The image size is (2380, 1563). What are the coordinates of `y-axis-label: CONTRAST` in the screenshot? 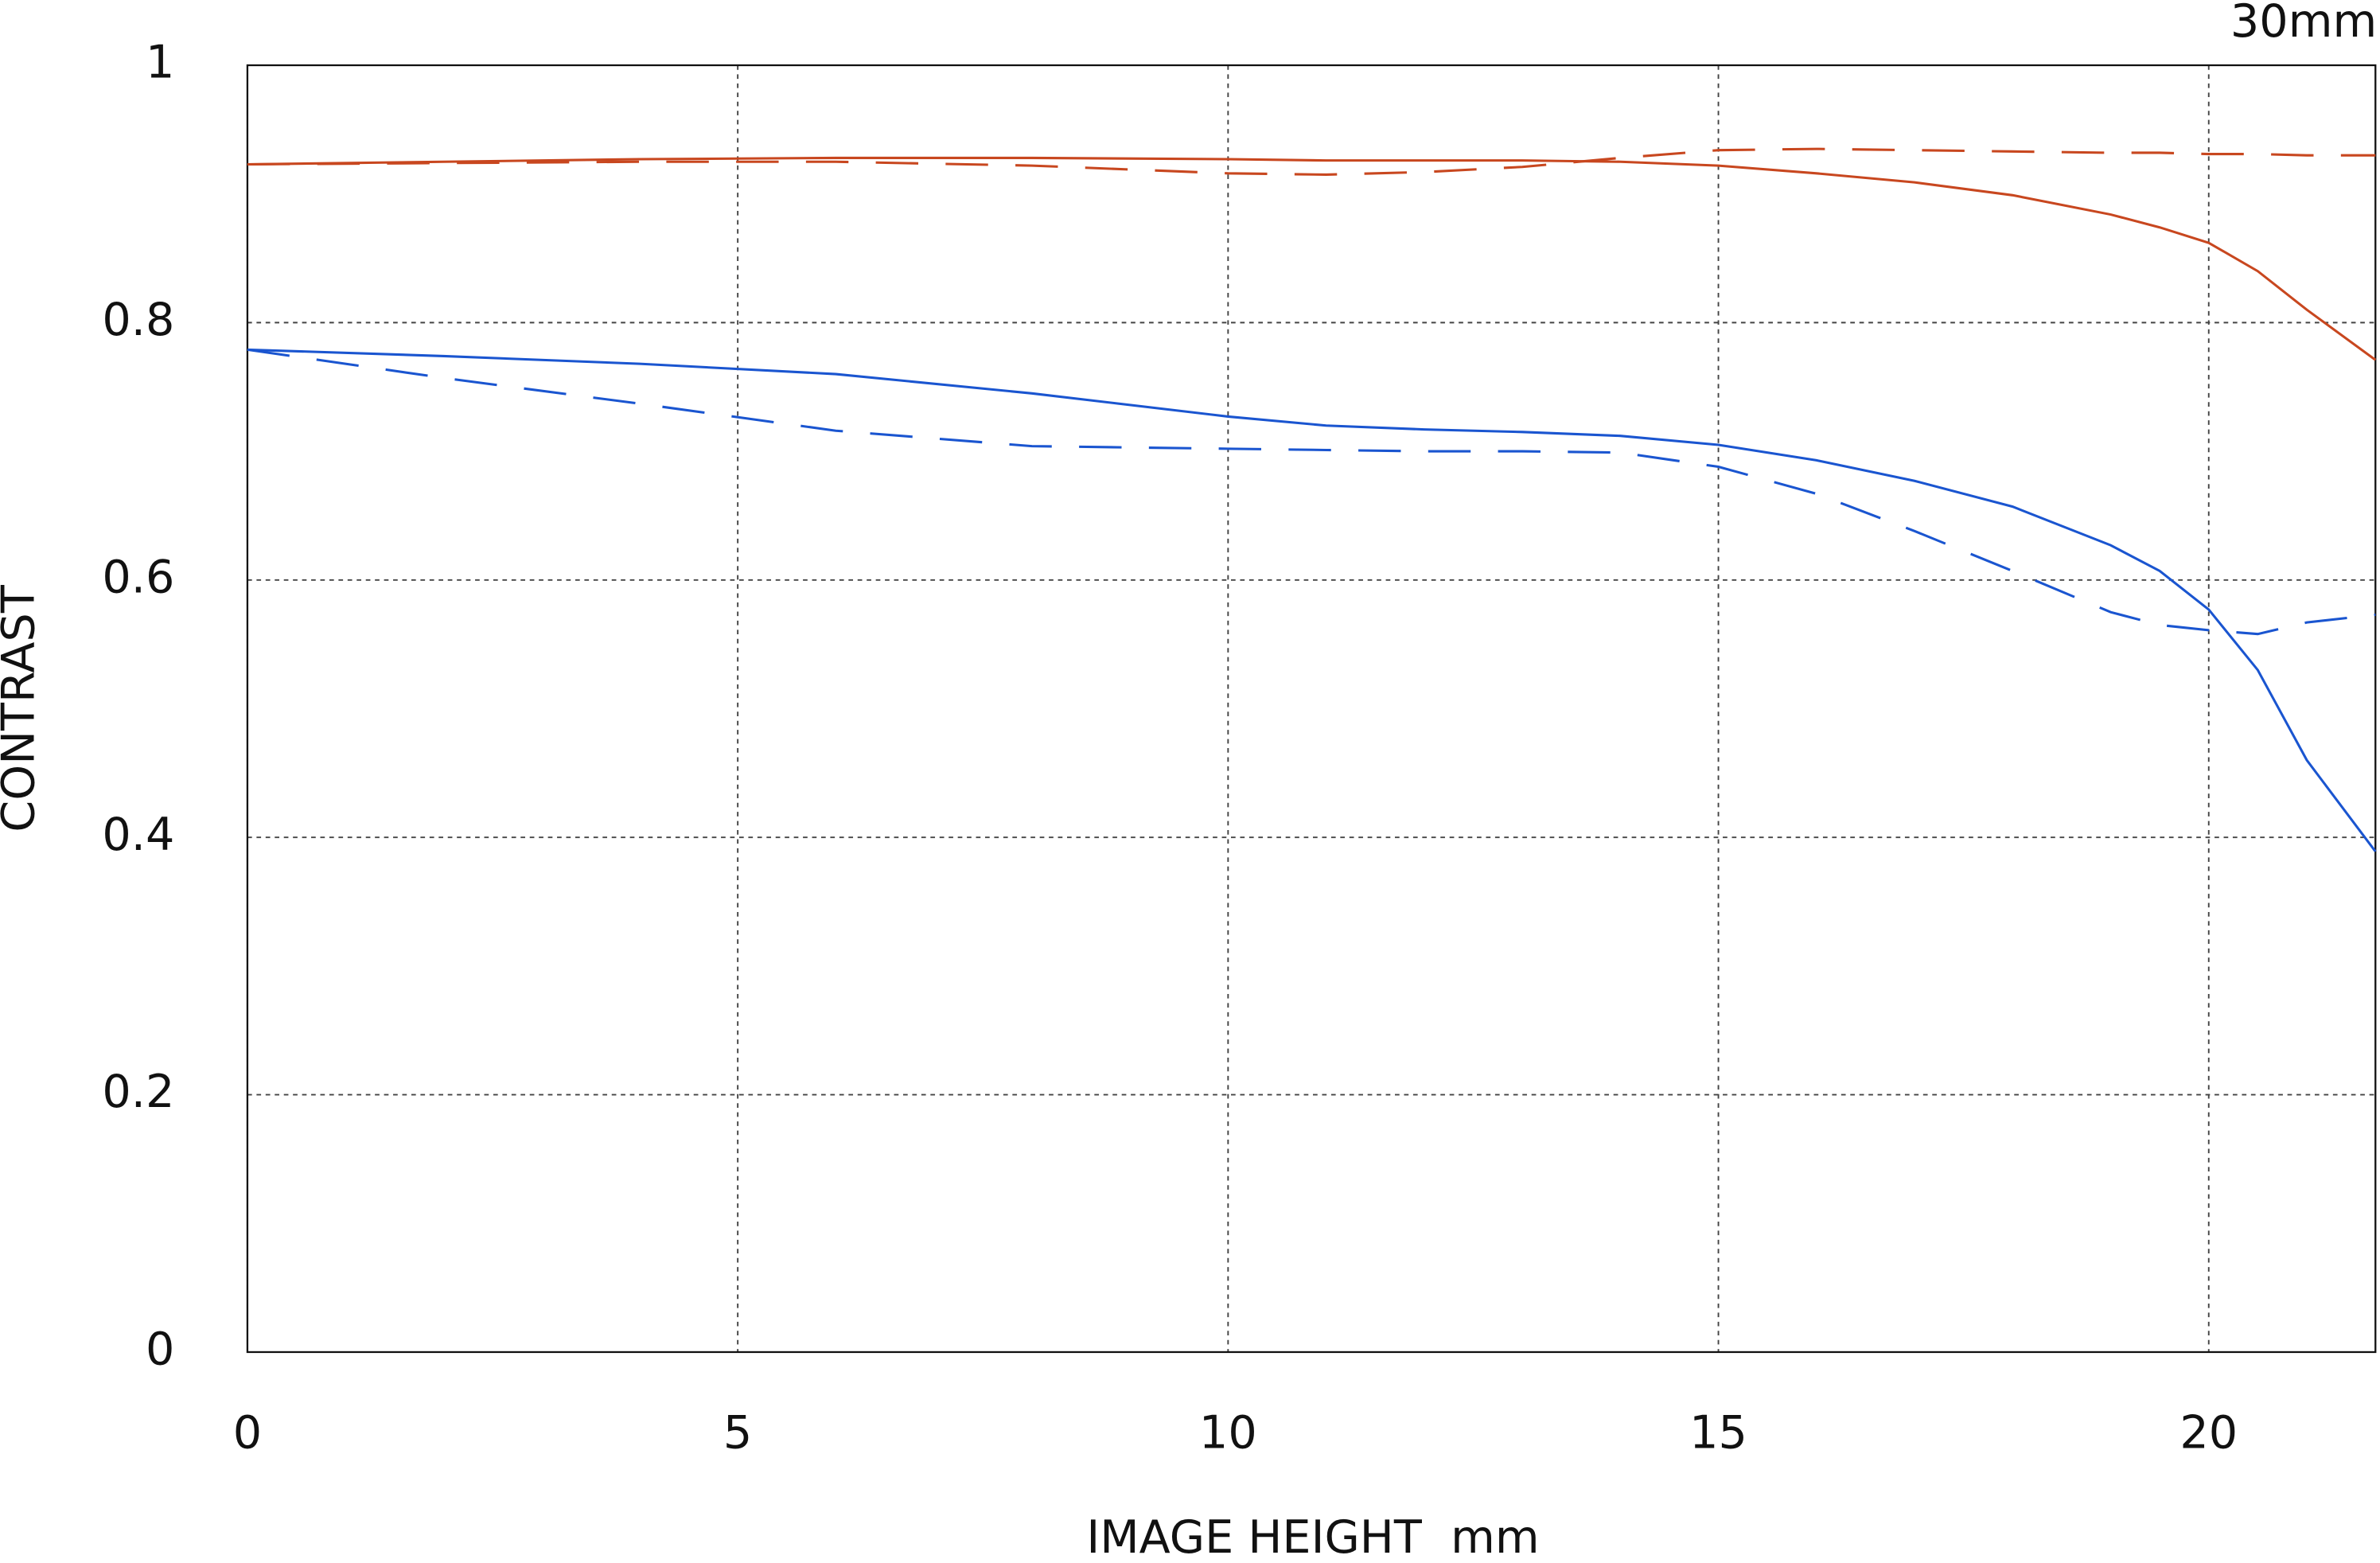 It's located at (22, 708).